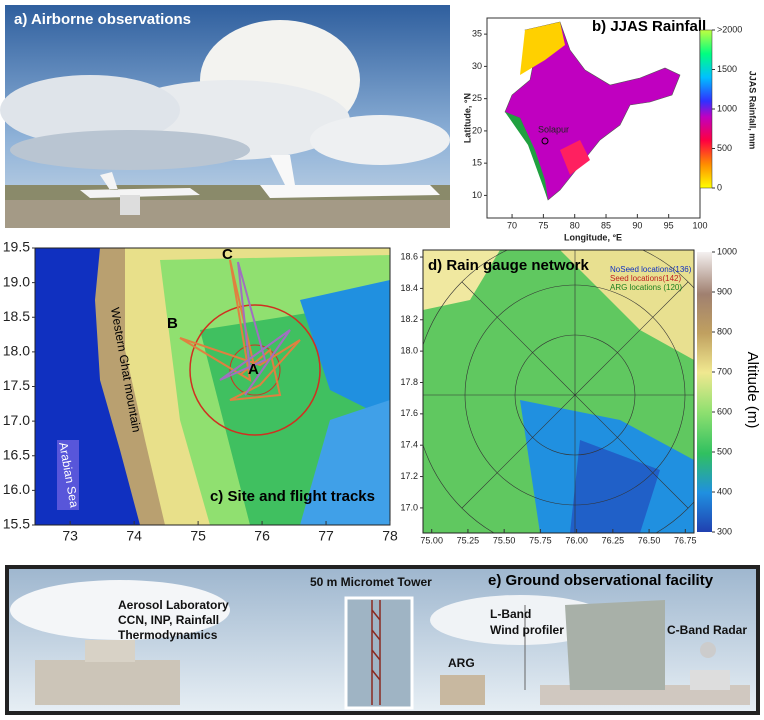 The width and height of the screenshot is (764, 720). Describe the element at coordinates (540, 540) in the screenshot. I see `x-tick-label: 75.75` at that location.